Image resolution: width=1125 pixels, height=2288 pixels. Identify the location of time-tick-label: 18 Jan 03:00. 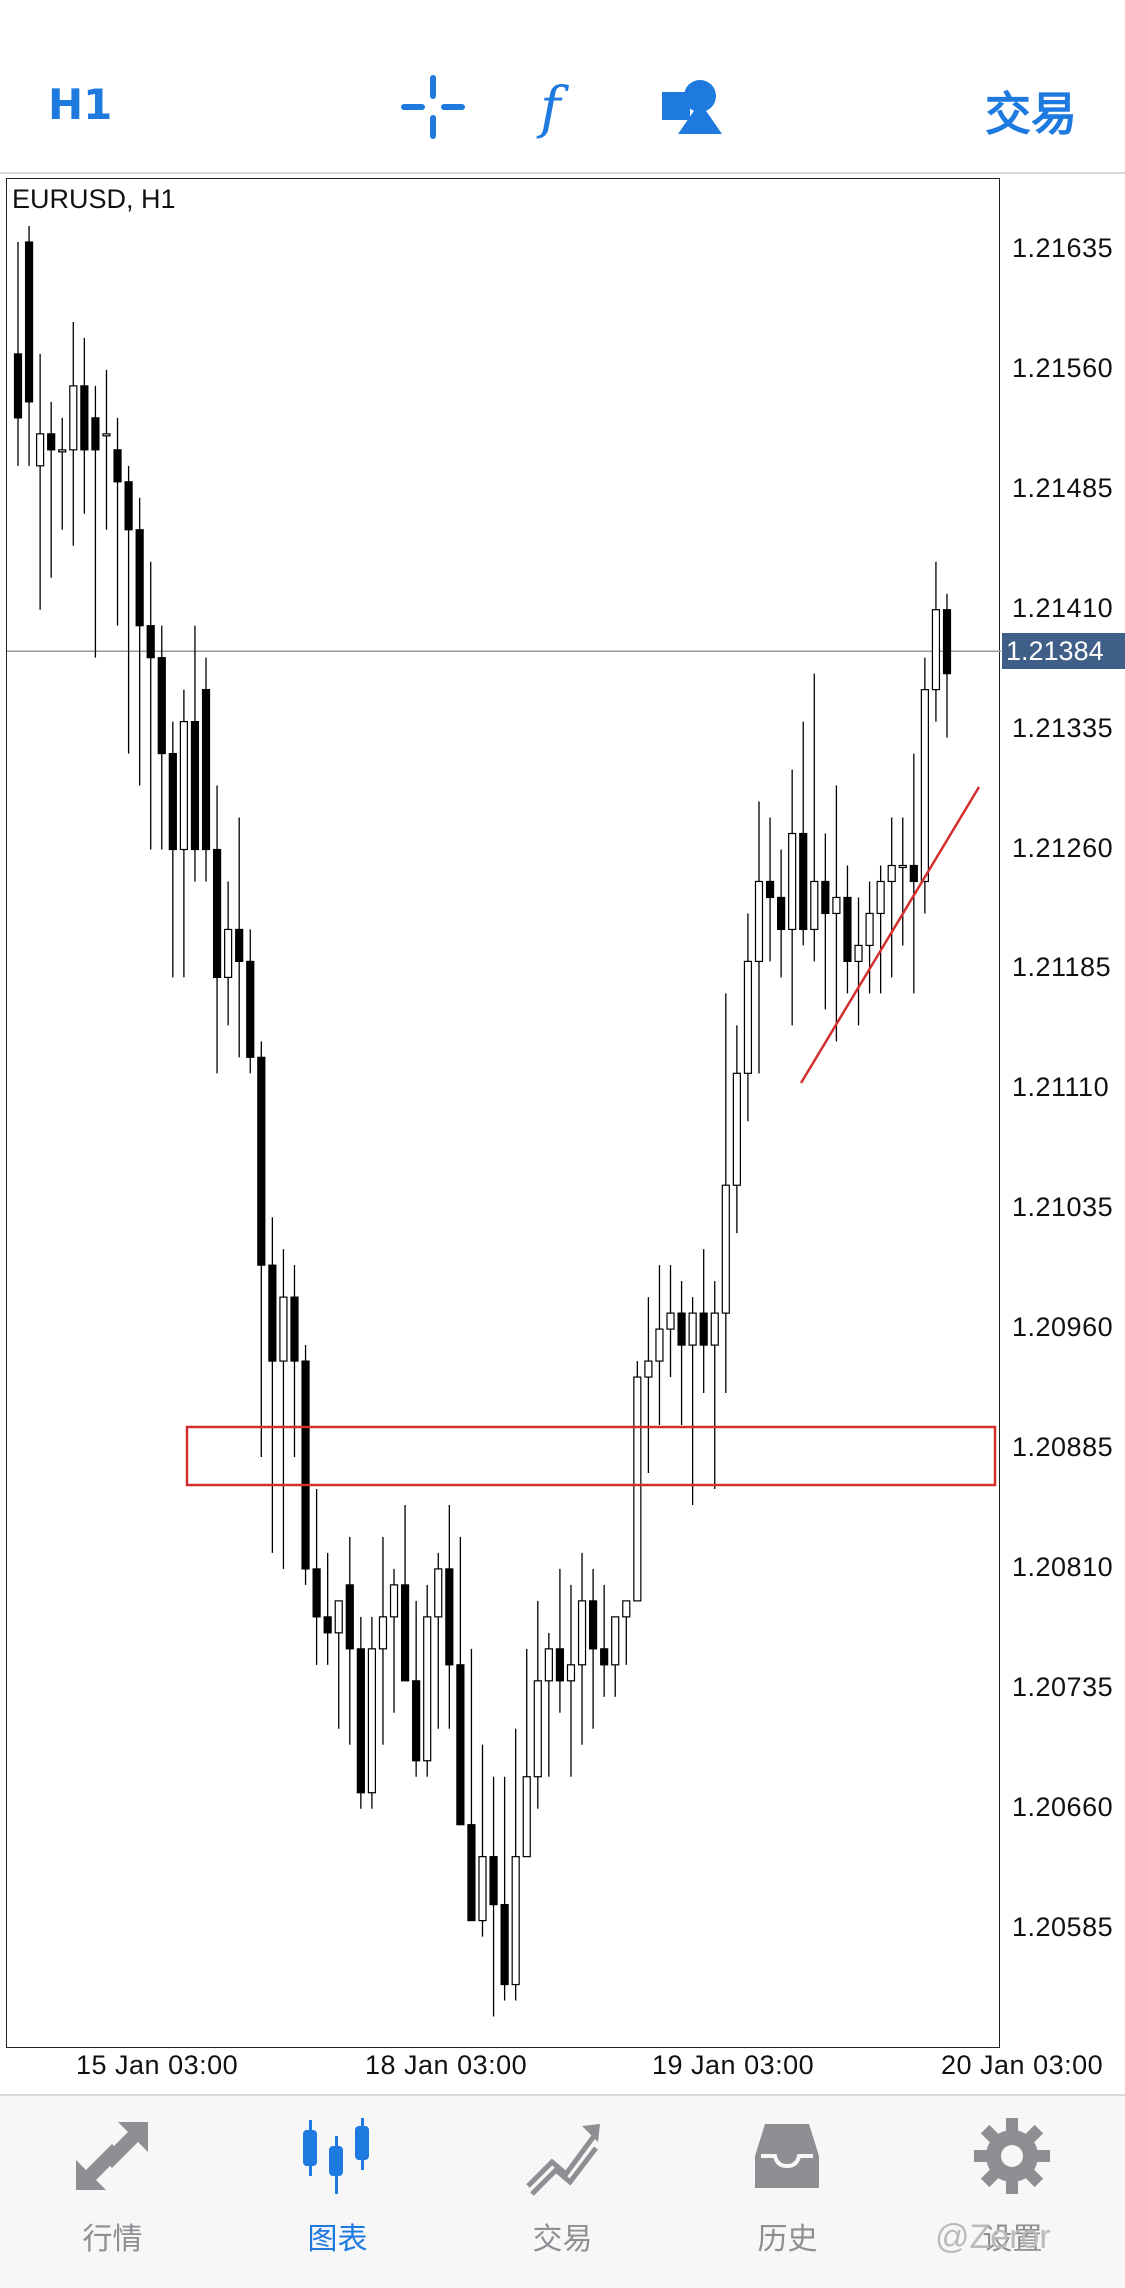
(446, 2065).